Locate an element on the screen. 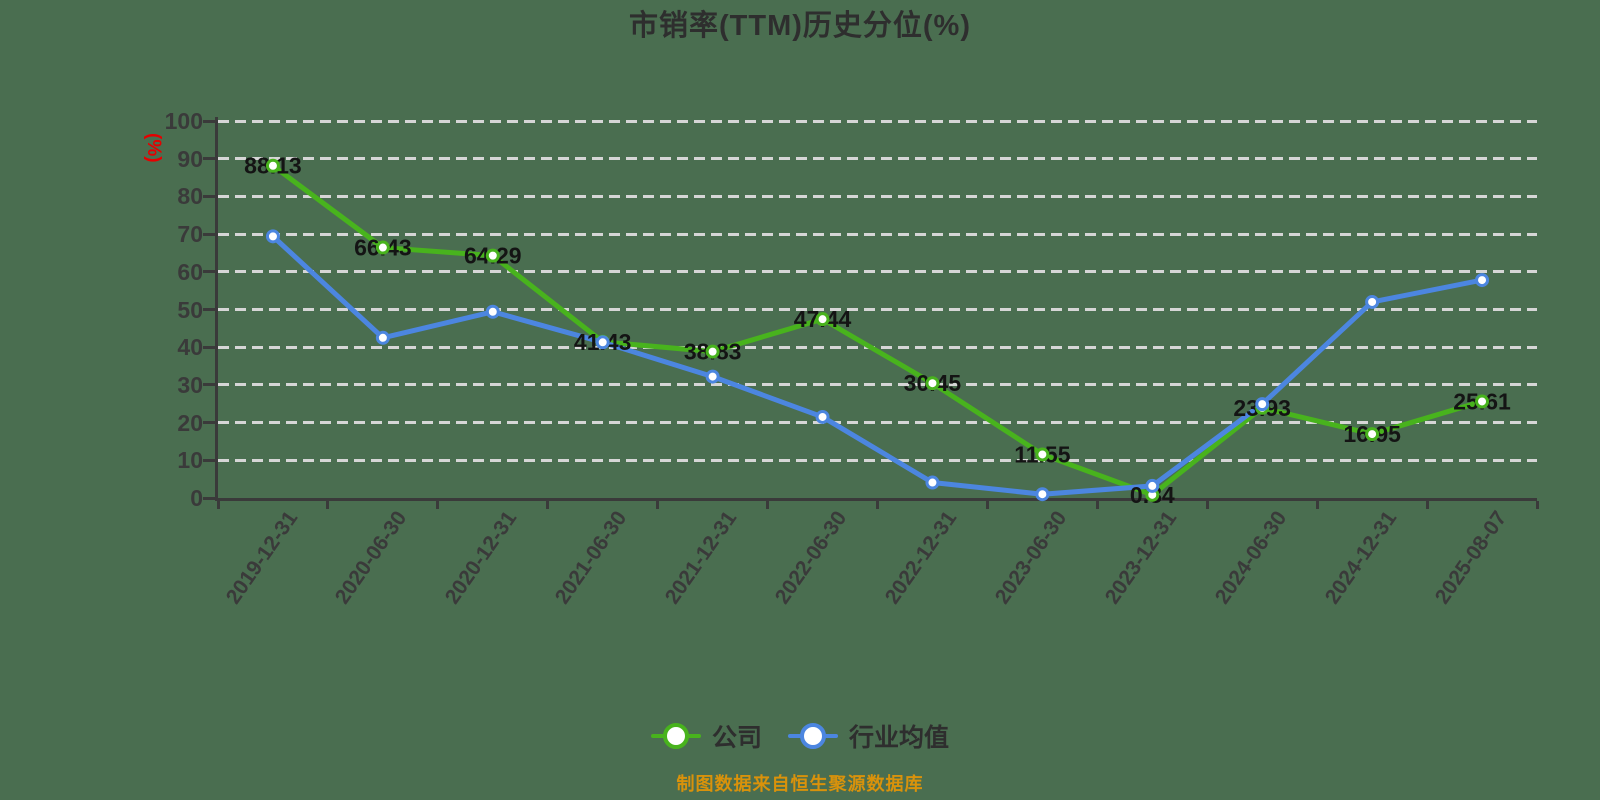 Image resolution: width=1600 pixels, height=800 pixels. legend-item-industry-average: 行业均值 is located at coordinates (868, 736).